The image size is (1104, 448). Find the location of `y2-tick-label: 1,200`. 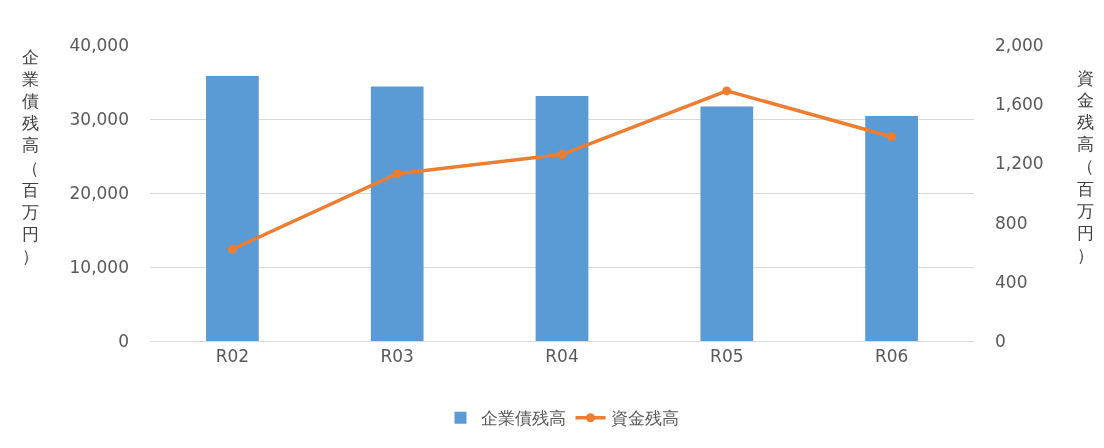

y2-tick-label: 1,200 is located at coordinates (1019, 163).